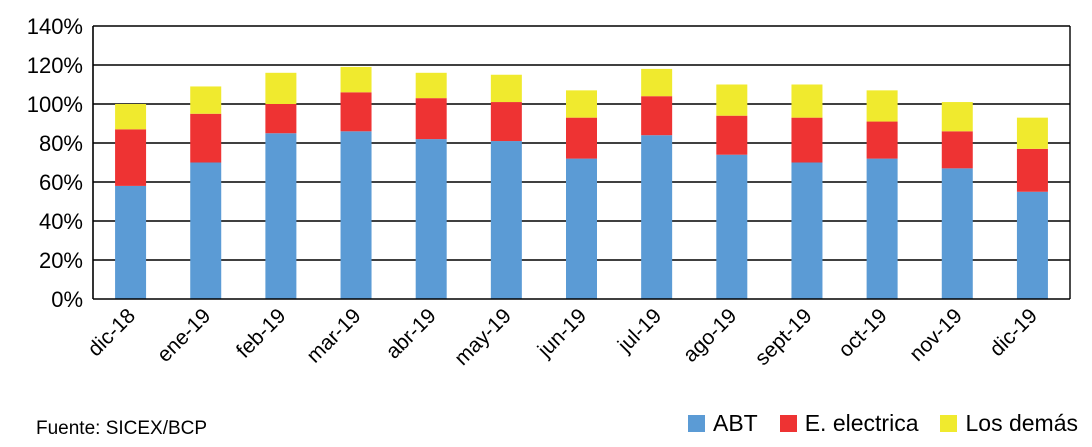 This screenshot has height=447, width=1092. Describe the element at coordinates (788, 423) in the screenshot. I see `legend-swatch-e-electrica` at that location.